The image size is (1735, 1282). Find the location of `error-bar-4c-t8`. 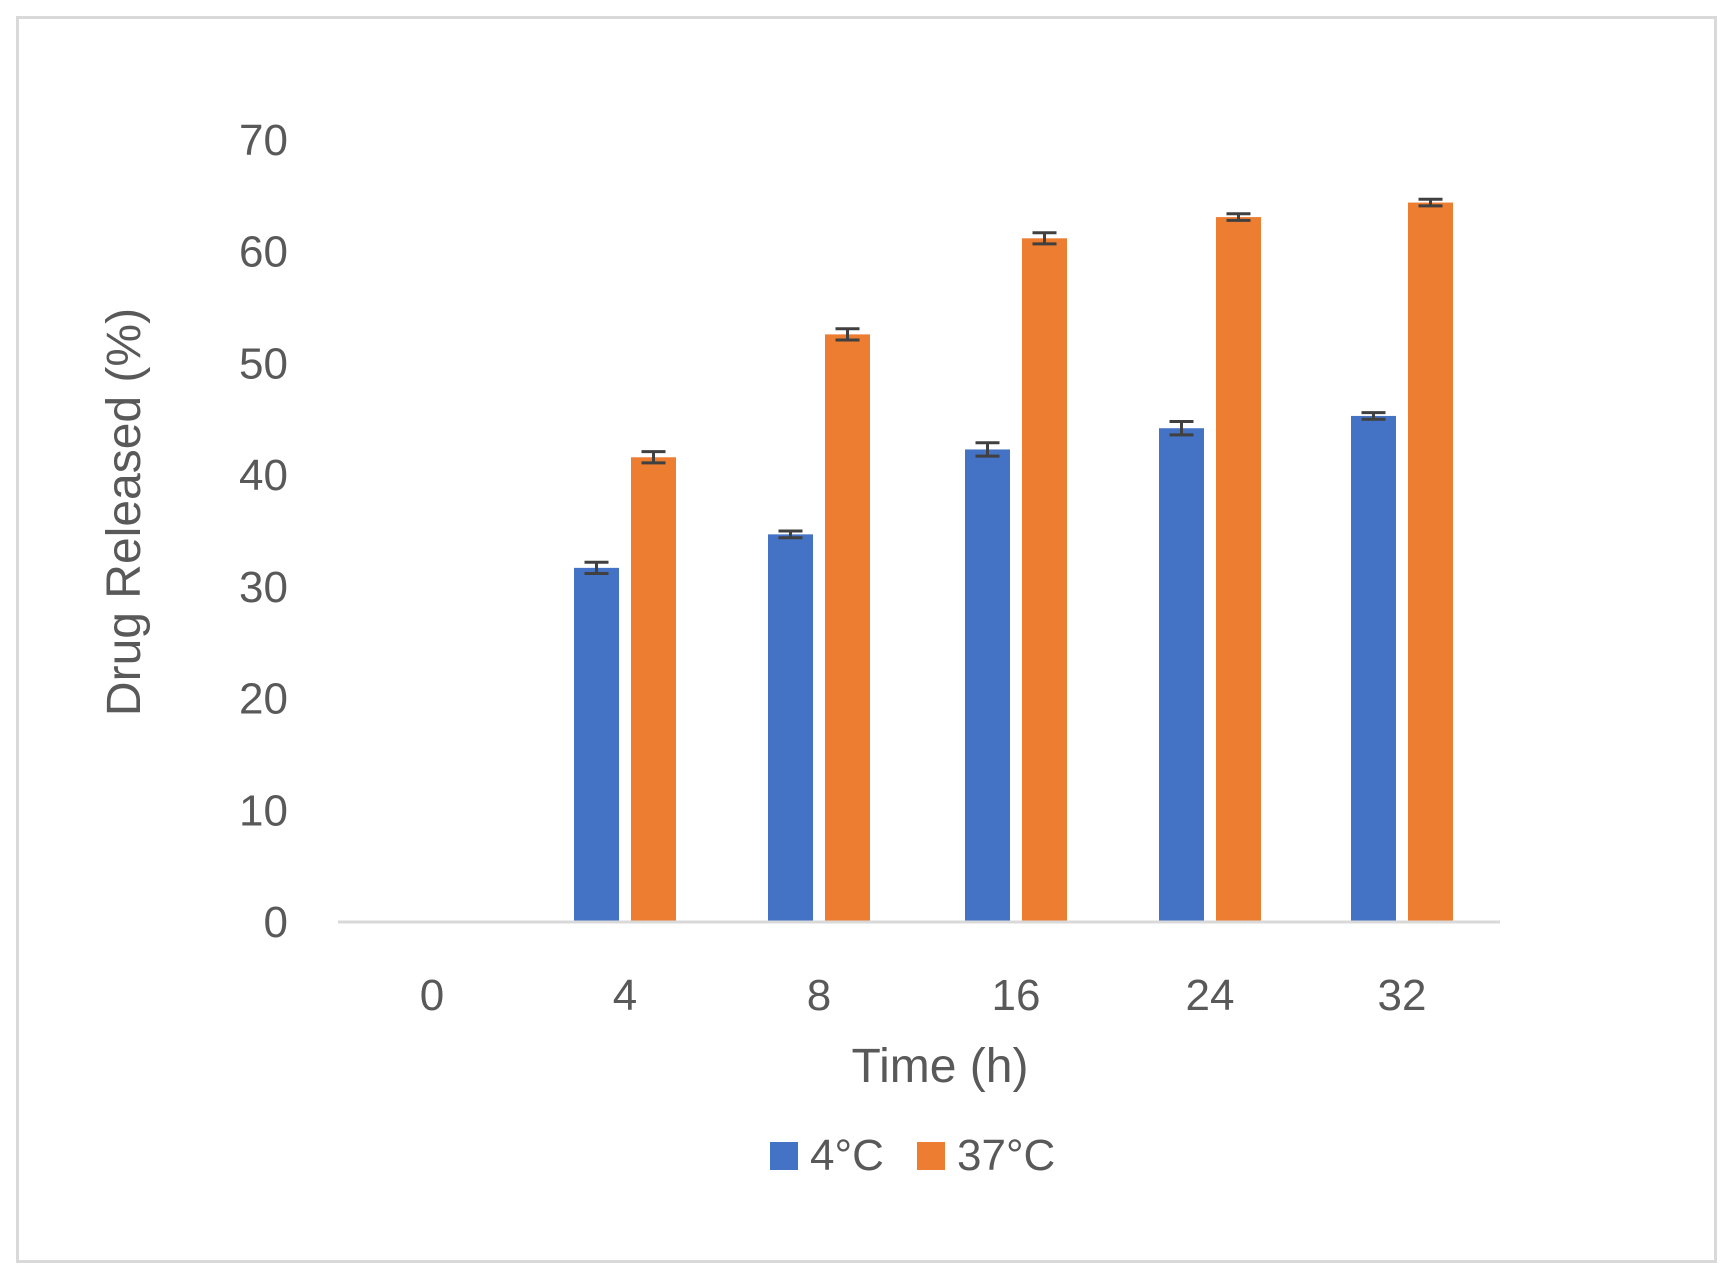

error-bar-4c-t8 is located at coordinates (790, 534).